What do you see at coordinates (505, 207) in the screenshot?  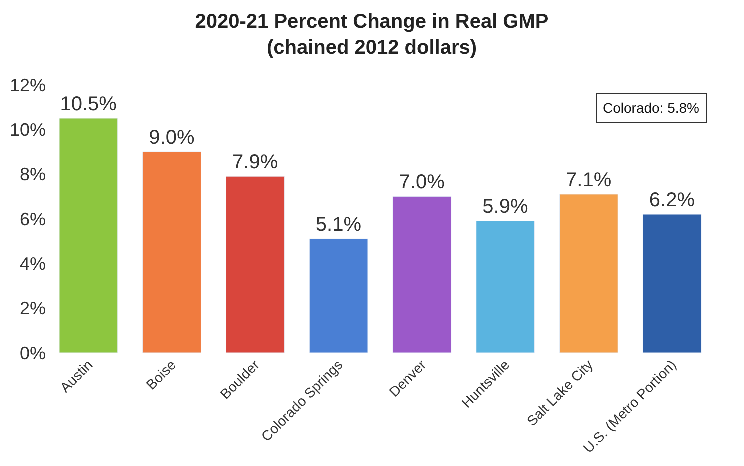 I see `data-label: 5.9%` at bounding box center [505, 207].